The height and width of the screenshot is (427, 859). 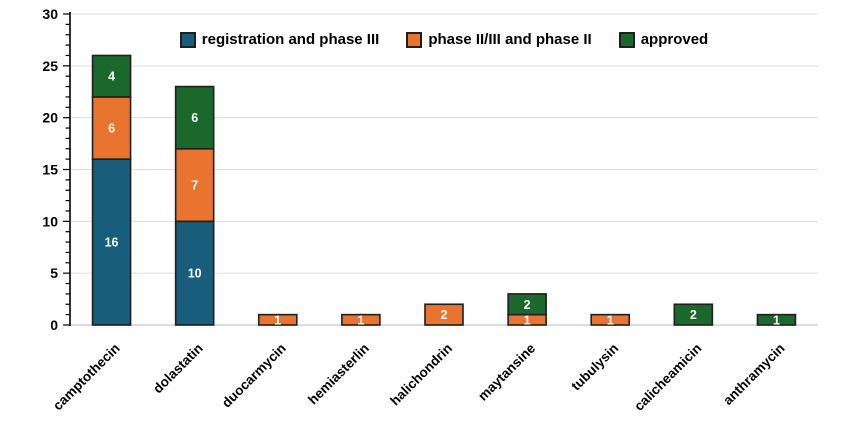 I want to click on bar-value-label: 10, so click(x=195, y=274).